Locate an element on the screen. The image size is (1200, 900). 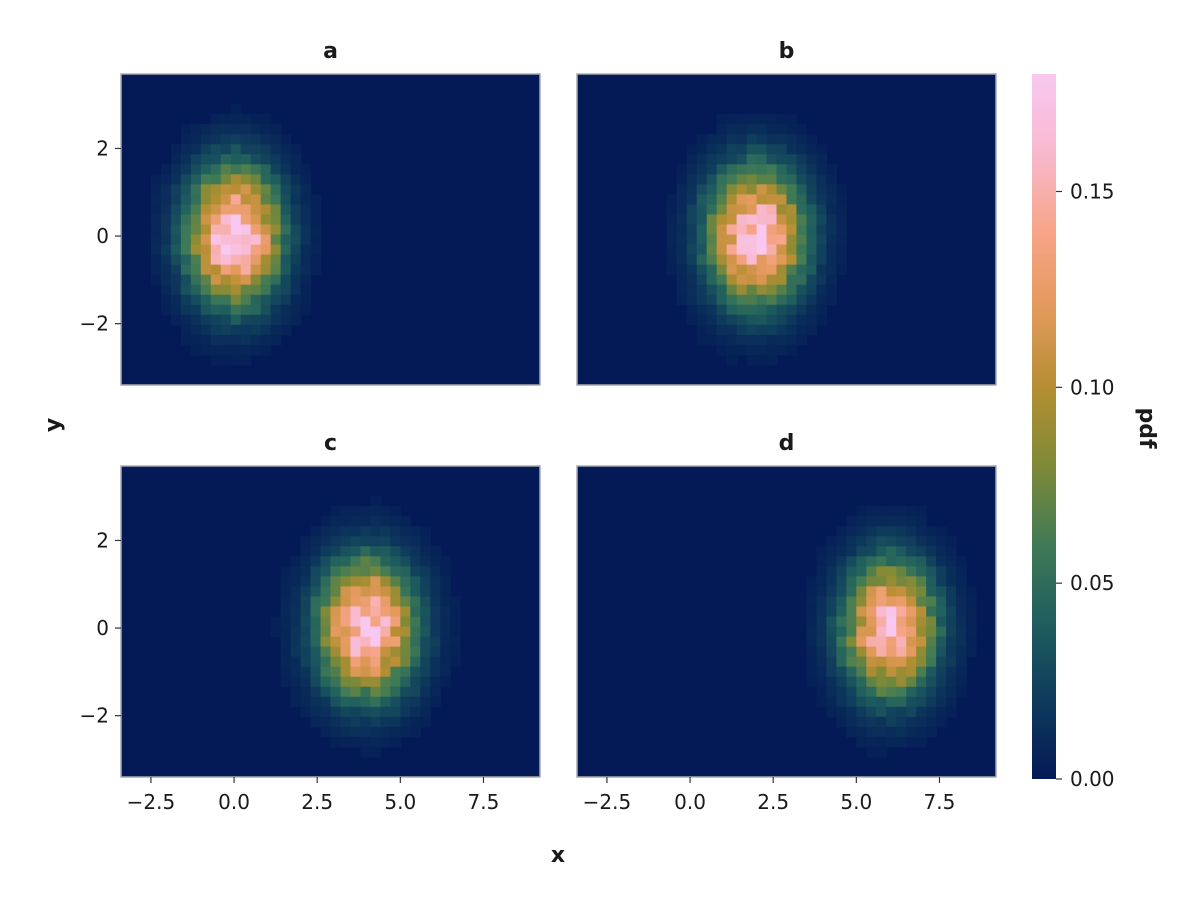
y-tick-label: 2 is located at coordinates (102, 148).